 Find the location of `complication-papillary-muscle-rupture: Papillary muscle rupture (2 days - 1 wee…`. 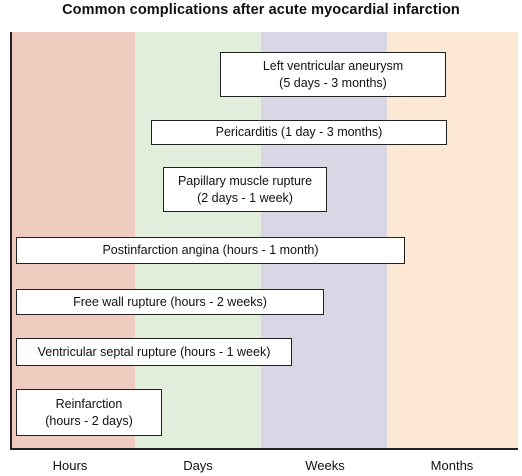

complication-papillary-muscle-rupture: Papillary muscle rupture (2 days - 1 wee… is located at coordinates (245, 189).